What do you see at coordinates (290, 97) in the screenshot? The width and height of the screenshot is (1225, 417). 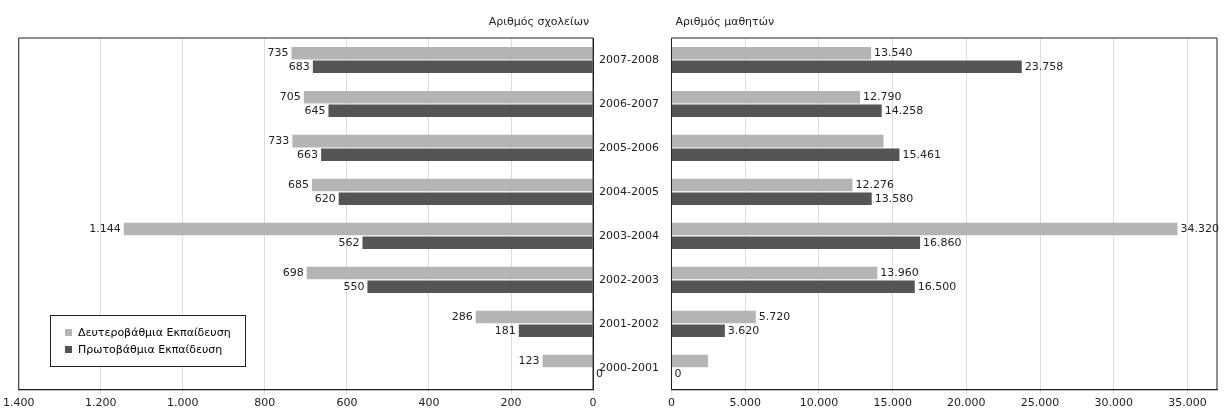 I see `data-label: 705` at bounding box center [290, 97].